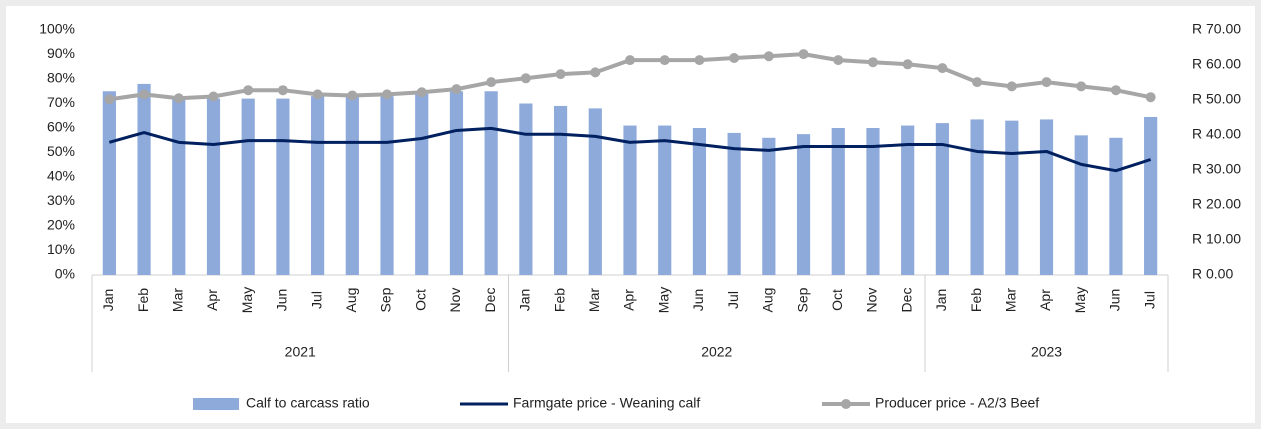 The width and height of the screenshot is (1261, 429). Describe the element at coordinates (872, 300) in the screenshot. I see `x-tick-label: Nov` at that location.